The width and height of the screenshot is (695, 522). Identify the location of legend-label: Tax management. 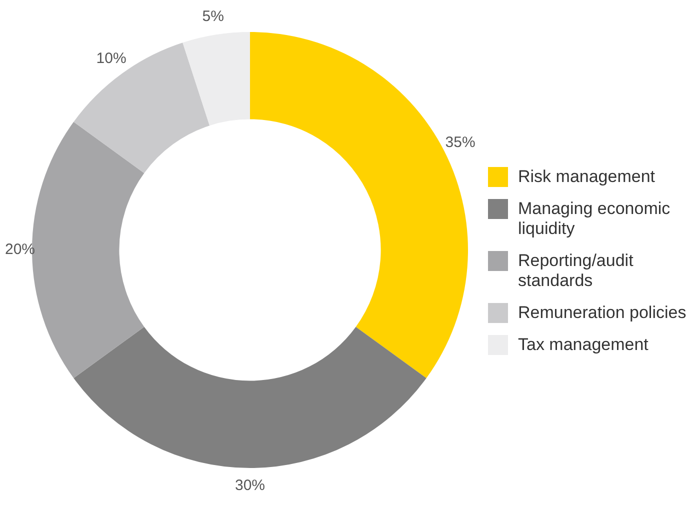
(583, 345).